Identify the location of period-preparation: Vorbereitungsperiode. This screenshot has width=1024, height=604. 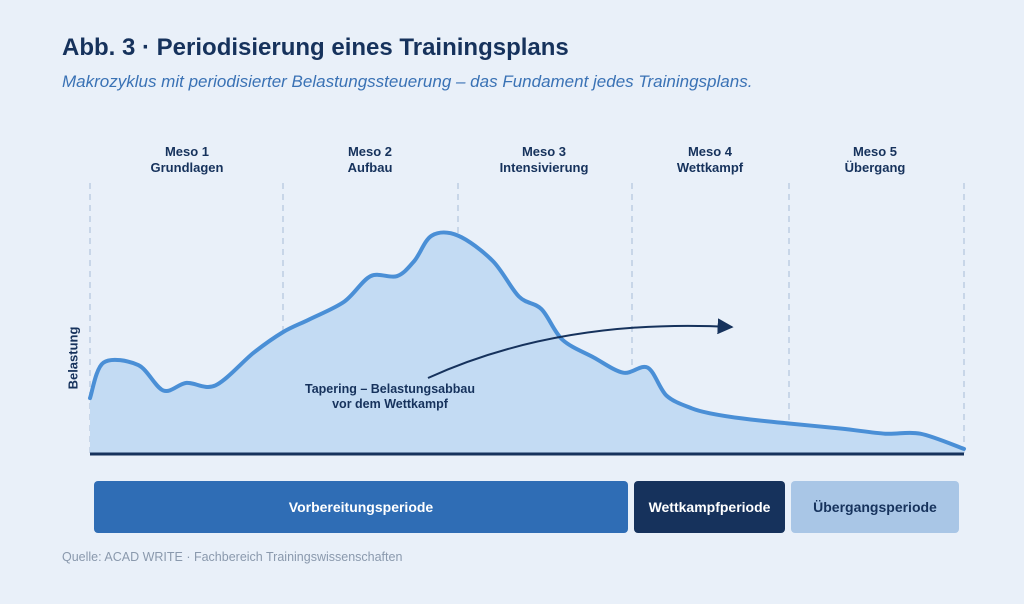
(361, 507).